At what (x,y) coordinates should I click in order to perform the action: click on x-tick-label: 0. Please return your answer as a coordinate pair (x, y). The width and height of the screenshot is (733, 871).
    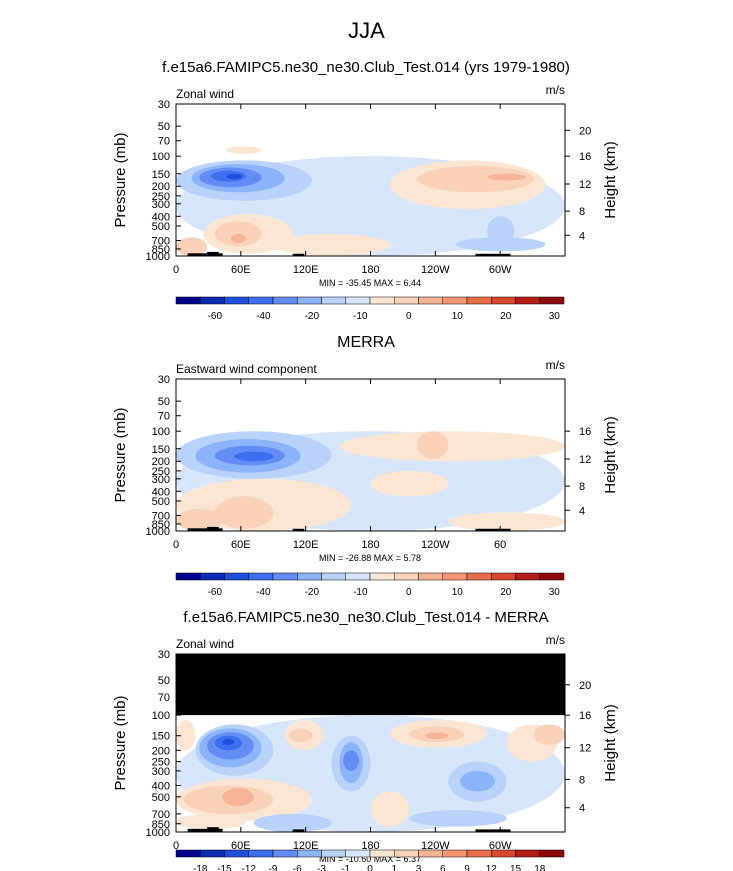
    Looking at the image, I should click on (176, 545).